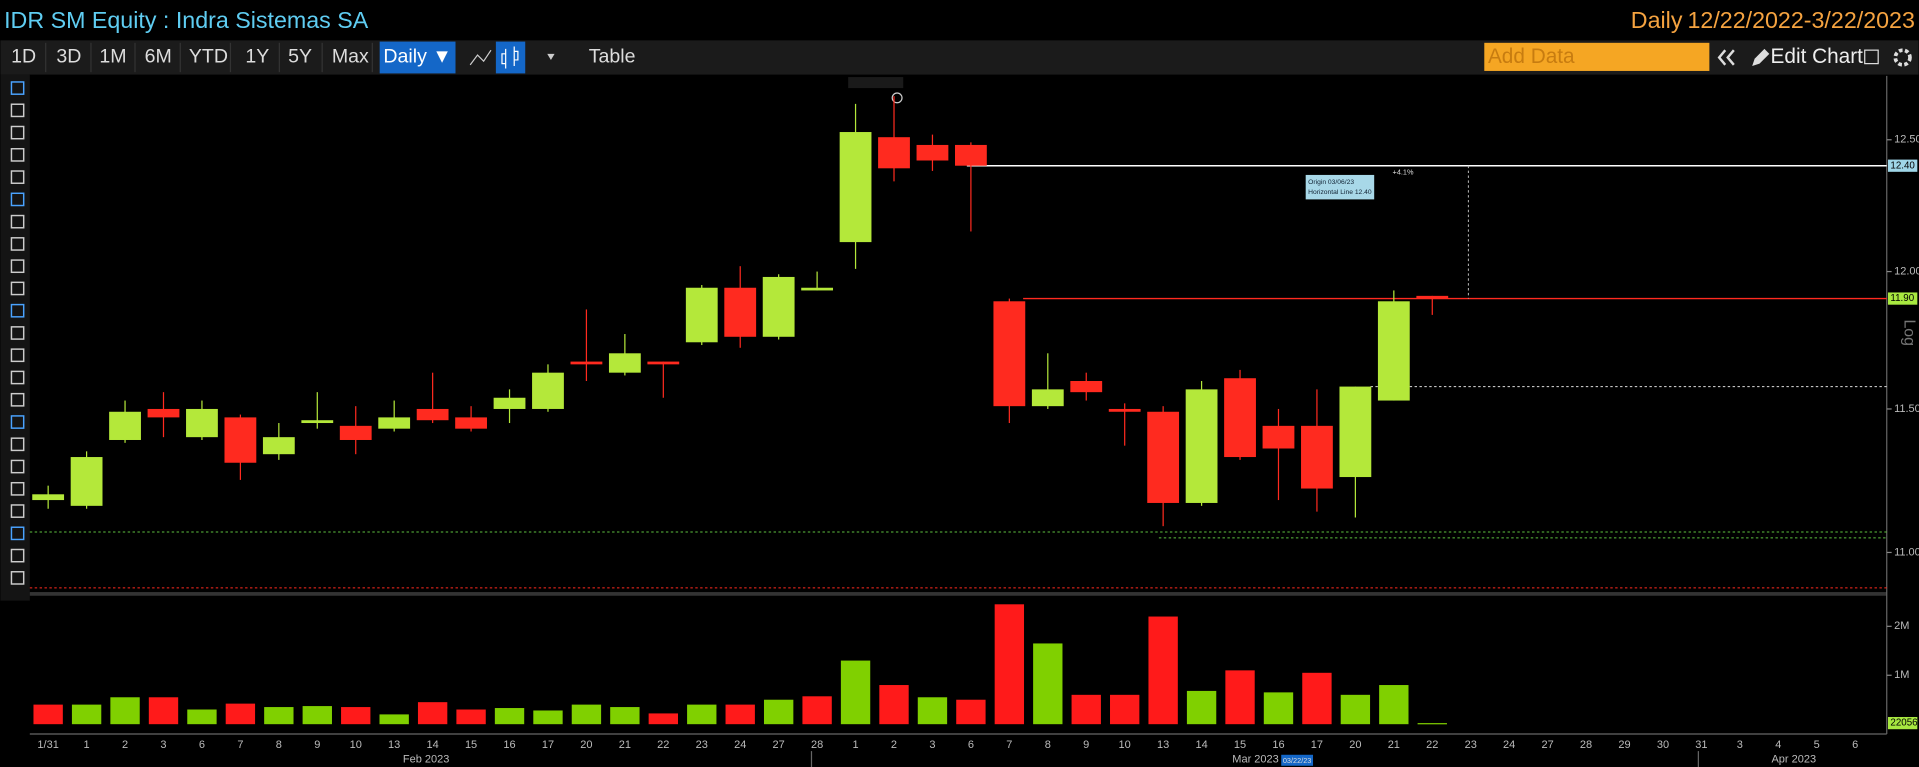 Image resolution: width=1919 pixels, height=767 pixels. What do you see at coordinates (1901, 675) in the screenshot?
I see `volume-tick-label: 1M` at bounding box center [1901, 675].